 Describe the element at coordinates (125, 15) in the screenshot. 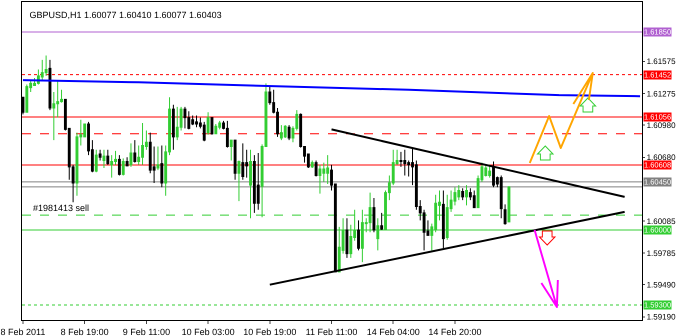

I see `text: GBPUSD,H1 1.60077 1.60410 1.60077 1.60403` at that location.